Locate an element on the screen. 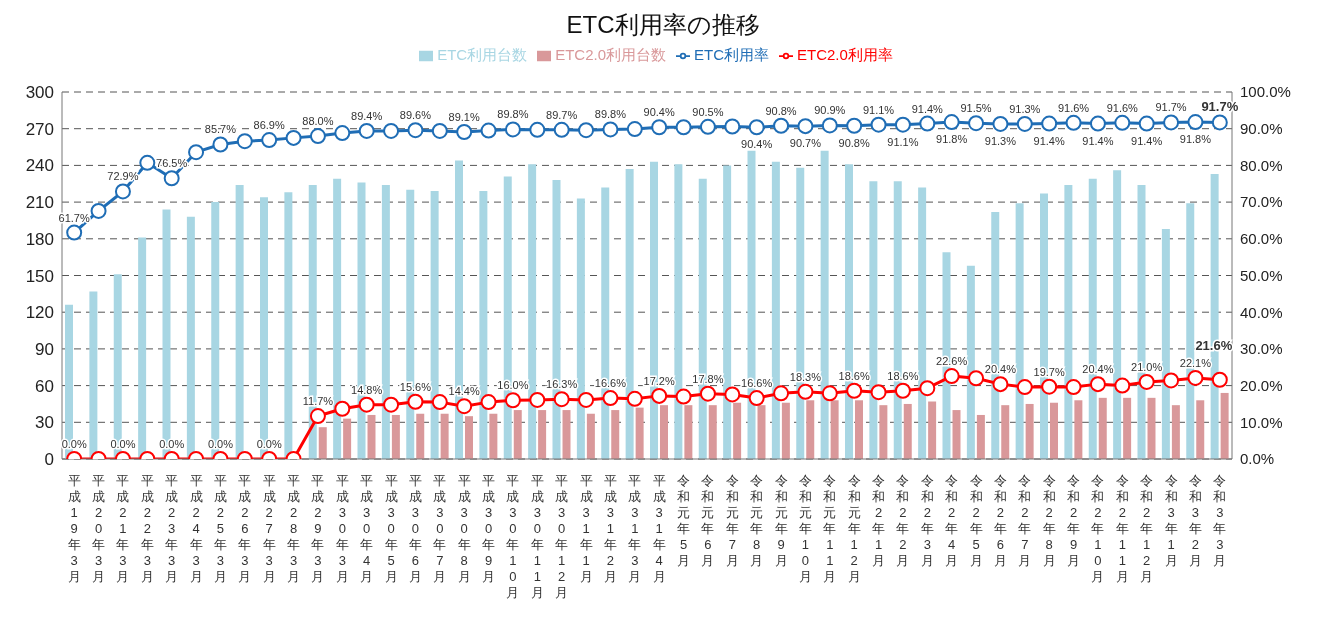 The image size is (1326, 636). x-tick-label: 平成23年3月 is located at coordinates (172, 528).